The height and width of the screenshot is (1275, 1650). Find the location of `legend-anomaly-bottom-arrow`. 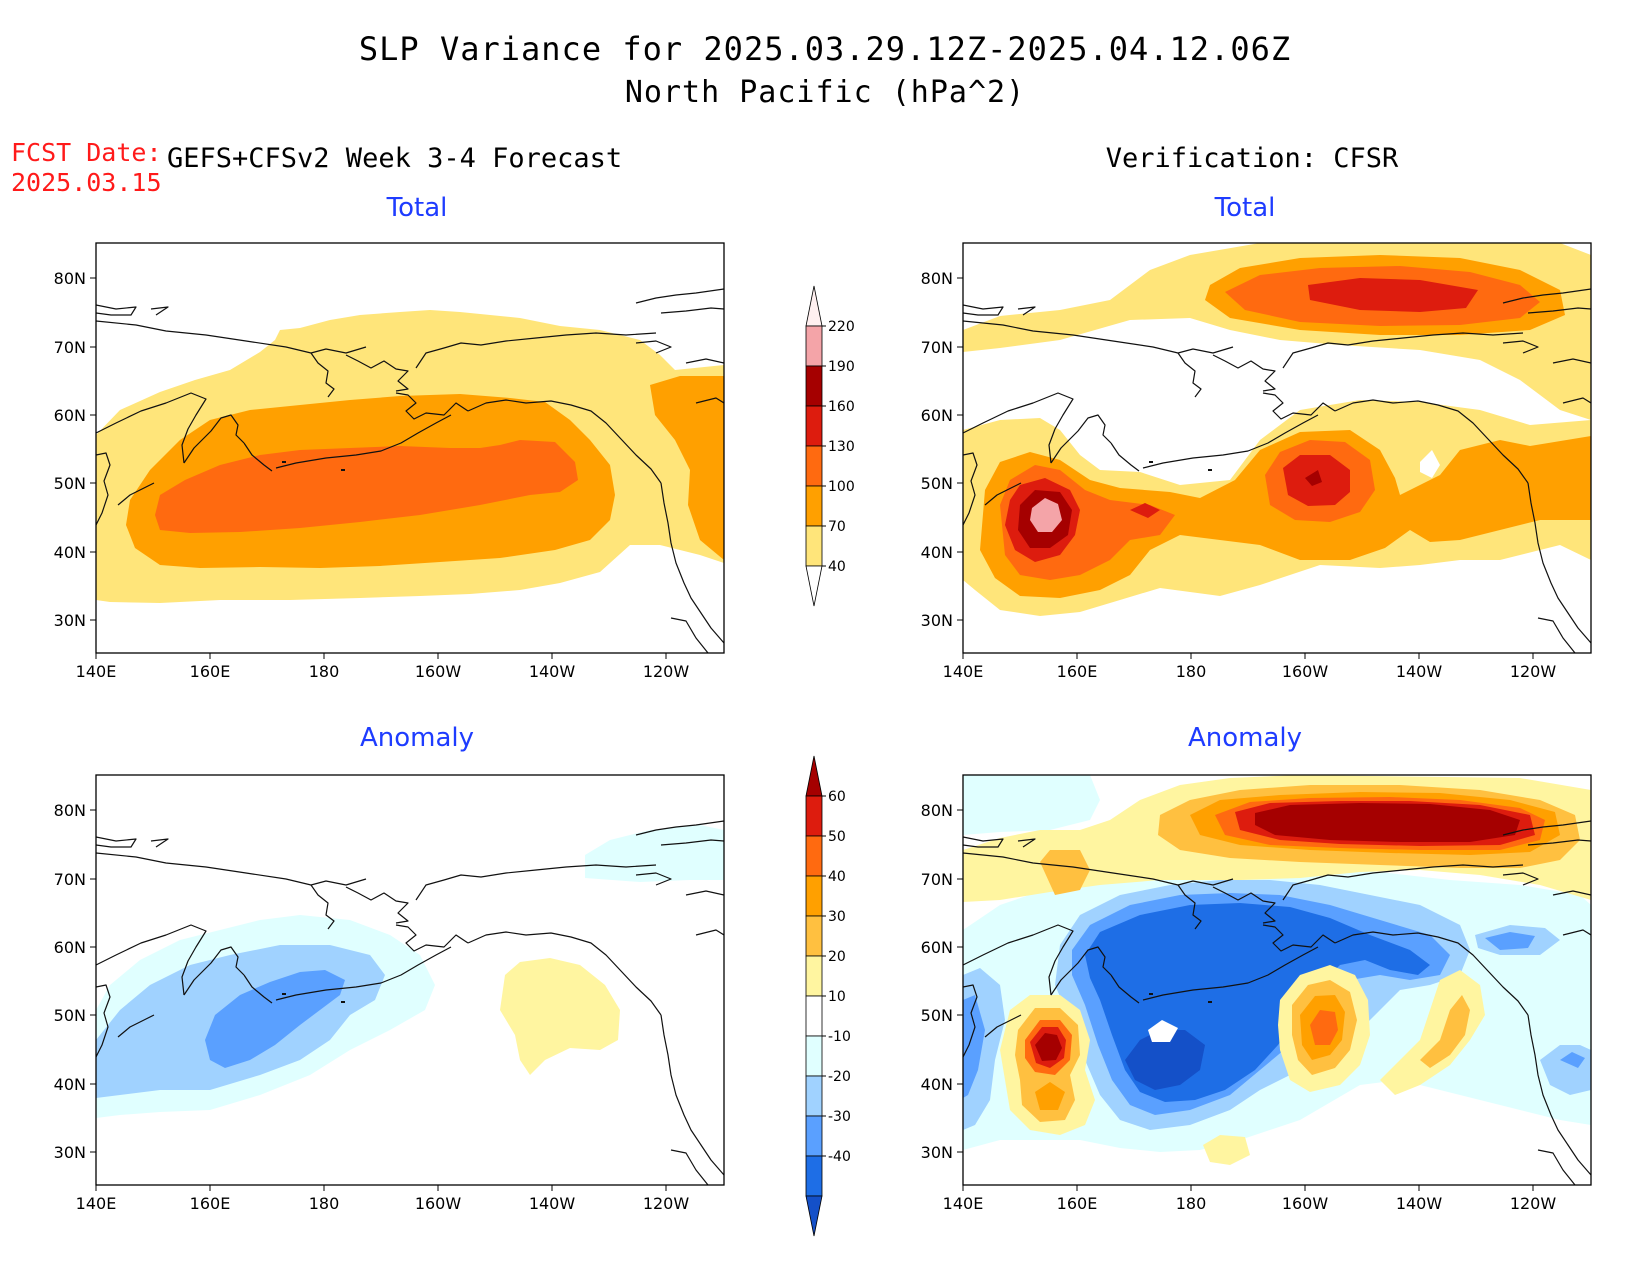

legend-anomaly-bottom-arrow is located at coordinates (814, 1216).